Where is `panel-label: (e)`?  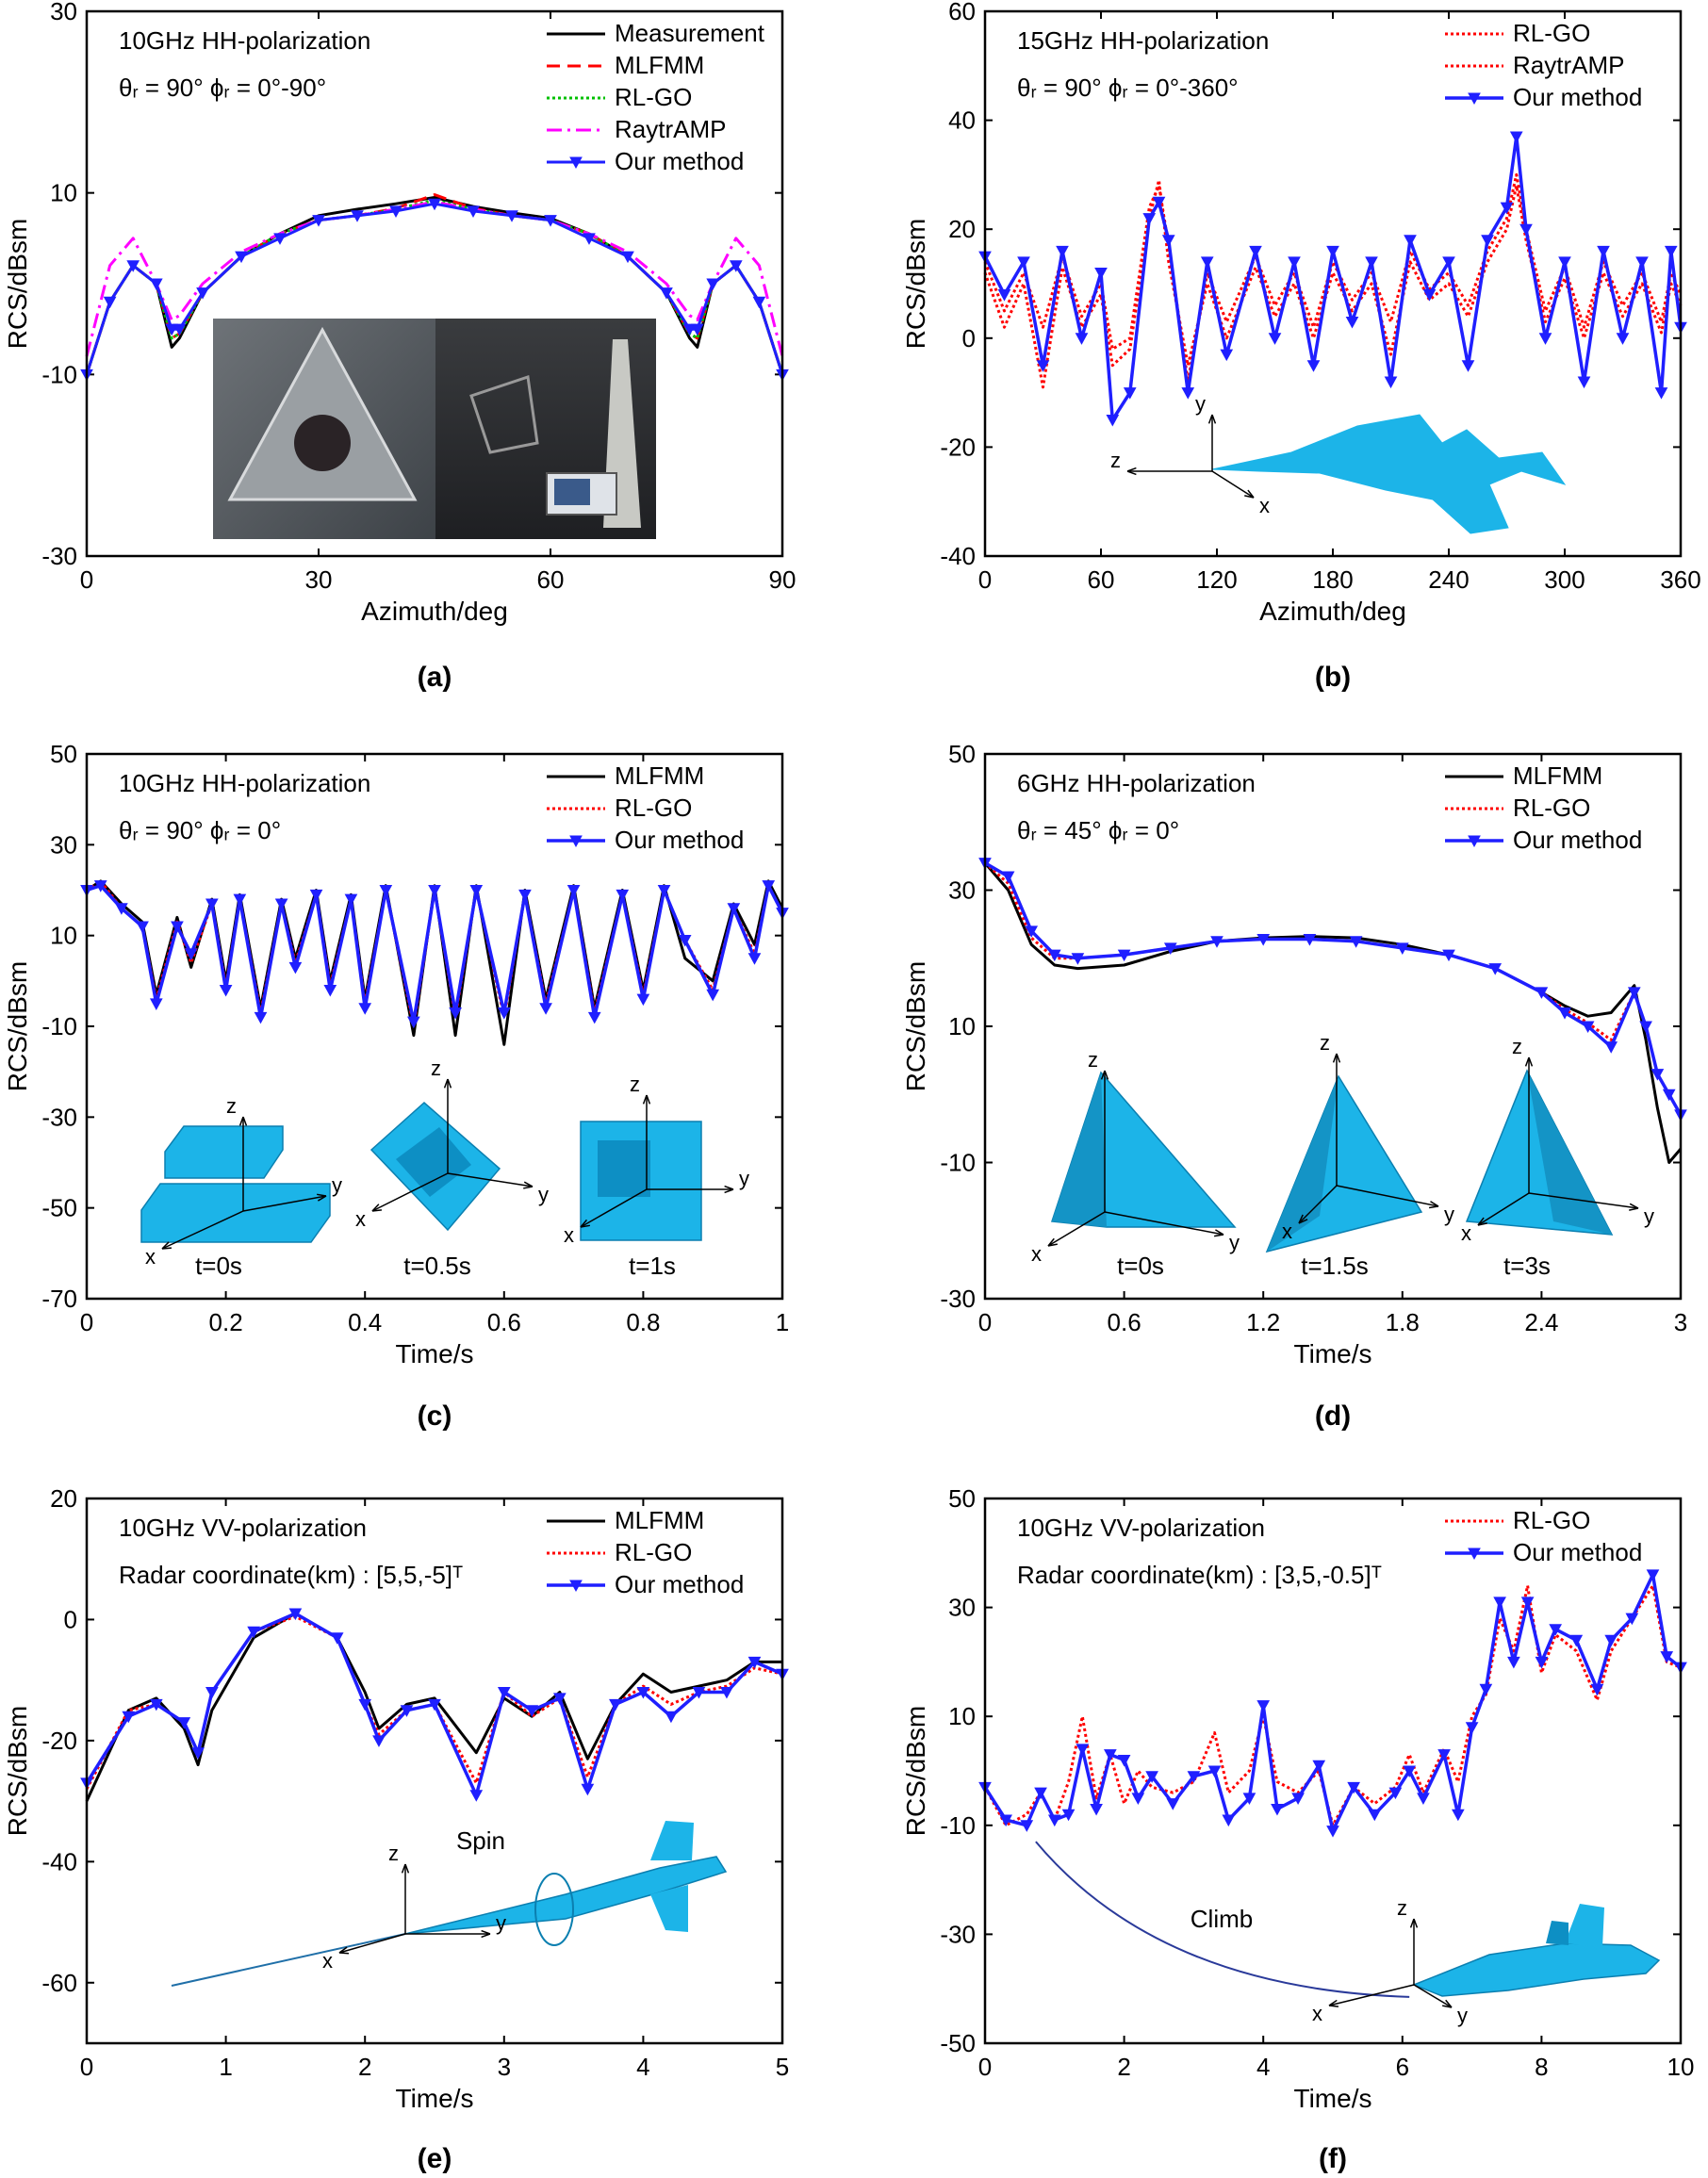 panel-label: (e) is located at coordinates (435, 2158).